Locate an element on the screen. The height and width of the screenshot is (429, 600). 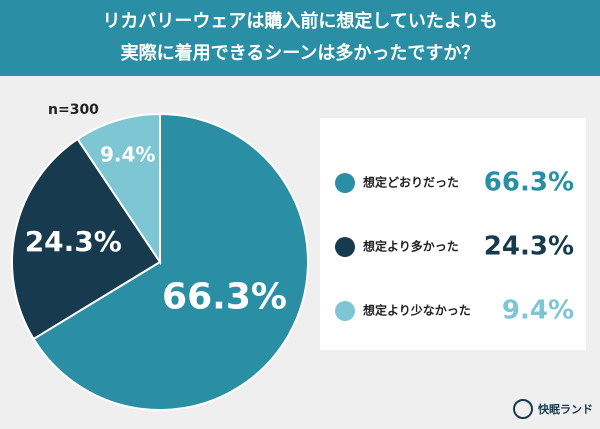
legend-label: 想定どおりだった is located at coordinates (410, 182).